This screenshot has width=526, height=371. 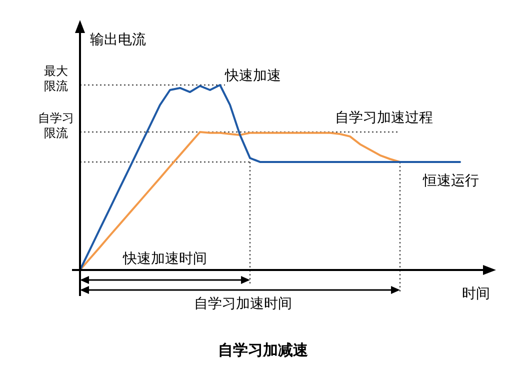 I want to click on x-axis-title: 时间, so click(x=476, y=294).